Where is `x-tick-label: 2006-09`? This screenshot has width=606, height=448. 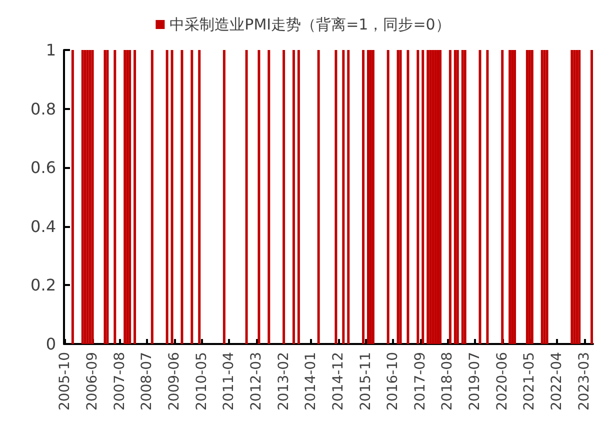 x-tick-label: 2006-09 is located at coordinates (92, 381).